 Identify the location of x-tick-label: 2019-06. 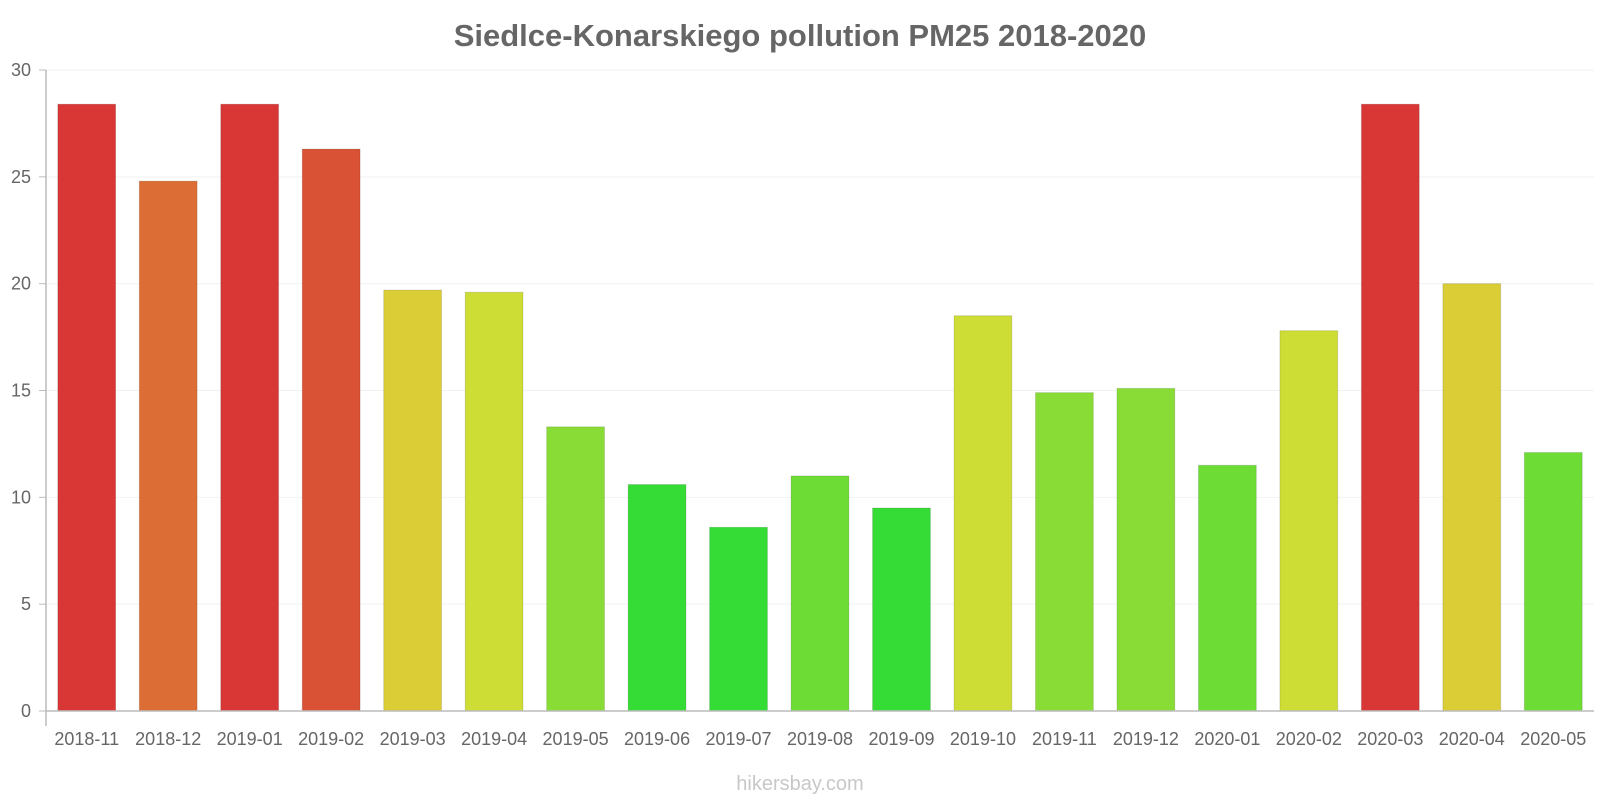
(657, 739).